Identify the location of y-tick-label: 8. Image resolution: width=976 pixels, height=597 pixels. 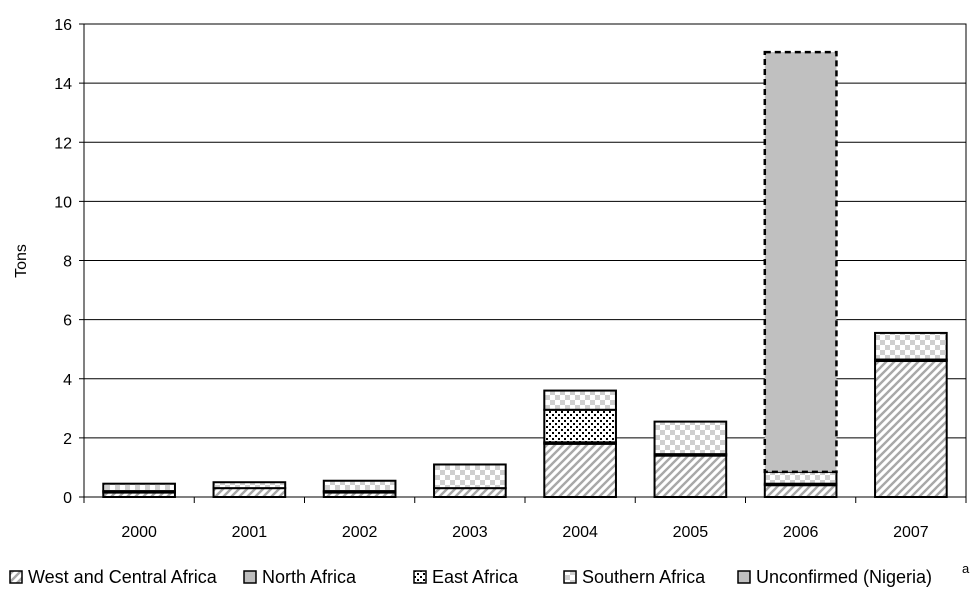
(67, 262).